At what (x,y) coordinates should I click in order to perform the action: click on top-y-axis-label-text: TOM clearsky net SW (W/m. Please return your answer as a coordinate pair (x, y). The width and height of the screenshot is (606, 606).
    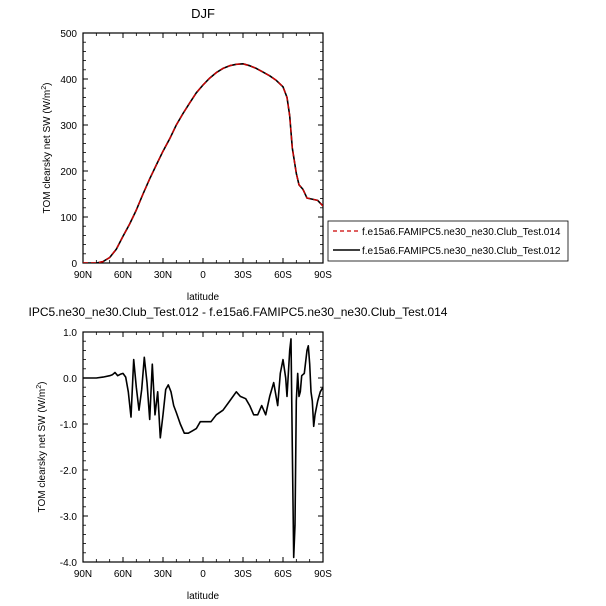
    Looking at the image, I should click on (47, 152).